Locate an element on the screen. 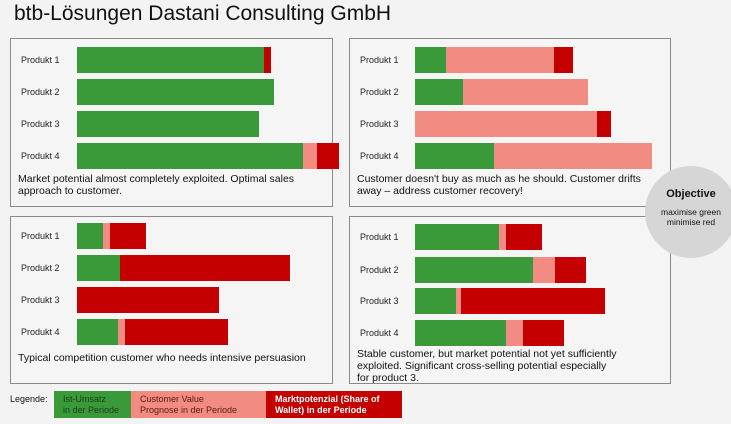 The width and height of the screenshot is (731, 424). objective-line-1: maximise green is located at coordinates (691, 212).